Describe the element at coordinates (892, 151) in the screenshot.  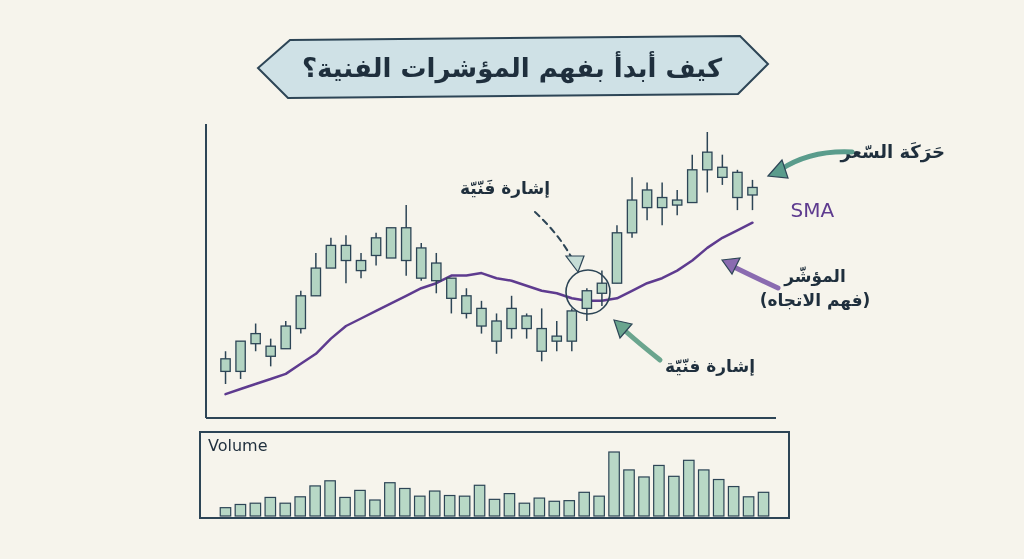
I see `text: حَرَكَة السّعر` at that location.